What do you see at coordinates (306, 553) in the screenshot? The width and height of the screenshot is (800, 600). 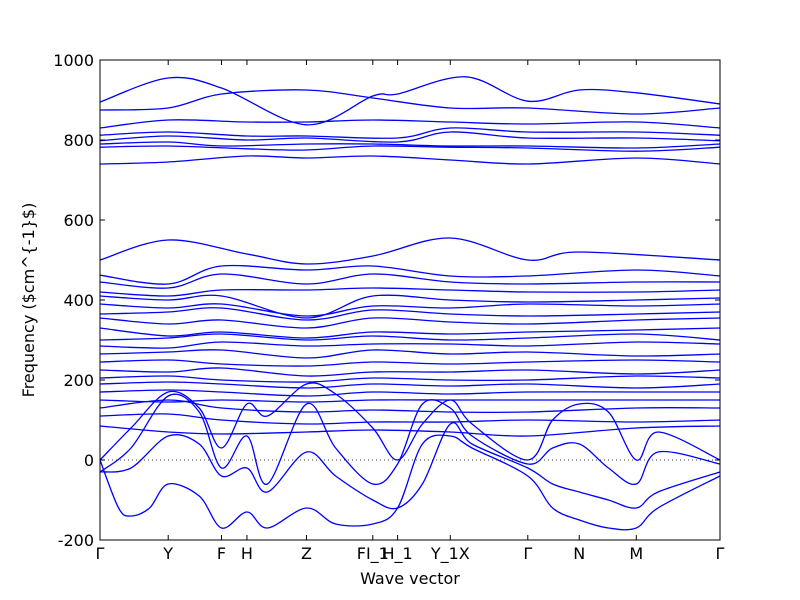 I see `x-tick-label: Z` at bounding box center [306, 553].